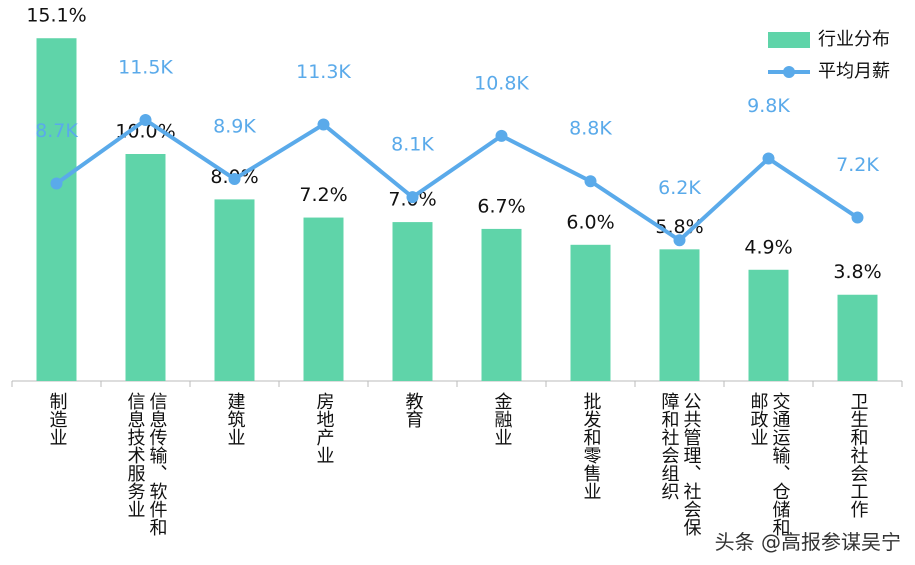  I want to click on x-tick-label: 教育, so click(413, 410).